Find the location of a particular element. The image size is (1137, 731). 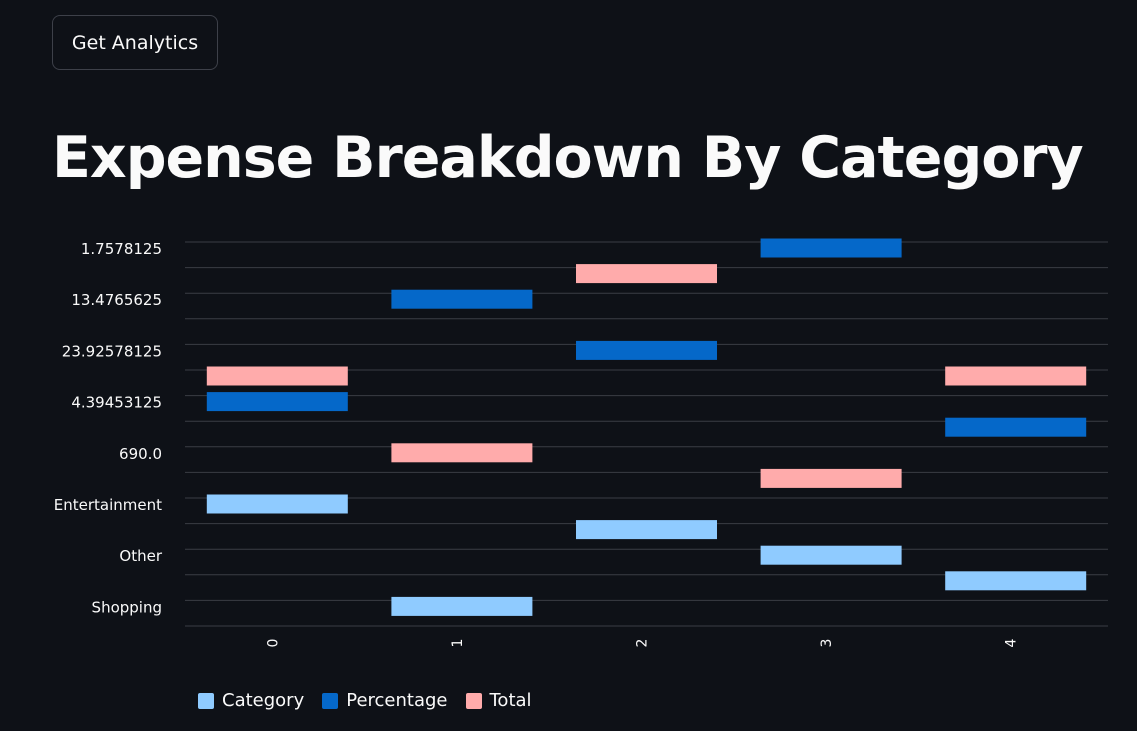

legend-label-total: Total is located at coordinates (510, 700).